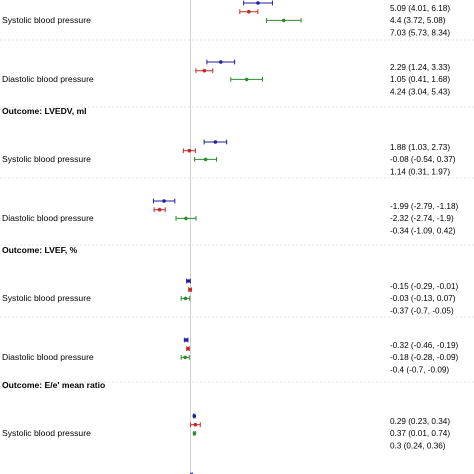  I want to click on outcome-header: Outcome: E/e' mean ratio, so click(53, 385).